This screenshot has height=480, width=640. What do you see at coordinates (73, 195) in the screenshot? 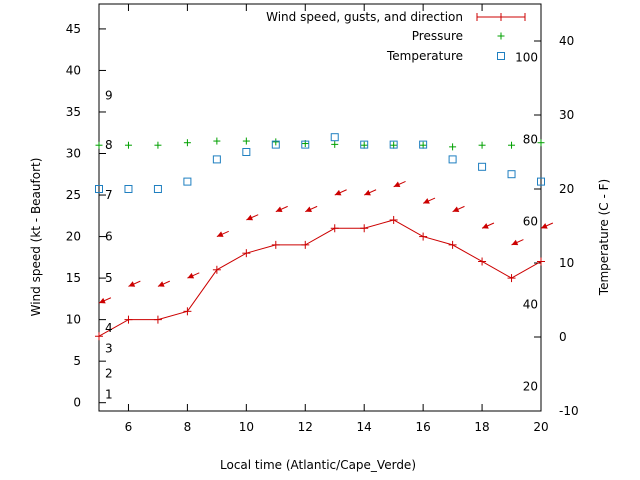
I see `y-tick-label: 25` at bounding box center [73, 195].